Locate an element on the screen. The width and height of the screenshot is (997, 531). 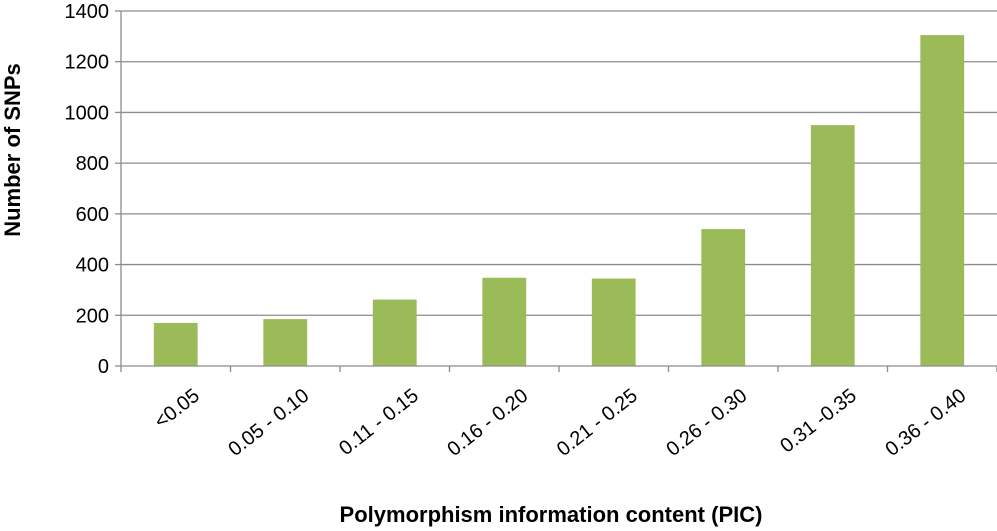
y-tick-label: 600 is located at coordinates (92, 215).